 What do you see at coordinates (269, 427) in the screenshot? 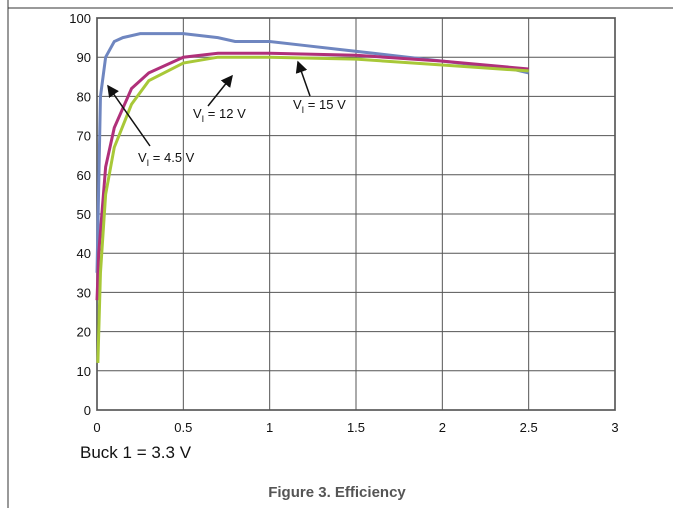
I see `x-tick-label: 1` at bounding box center [269, 427].